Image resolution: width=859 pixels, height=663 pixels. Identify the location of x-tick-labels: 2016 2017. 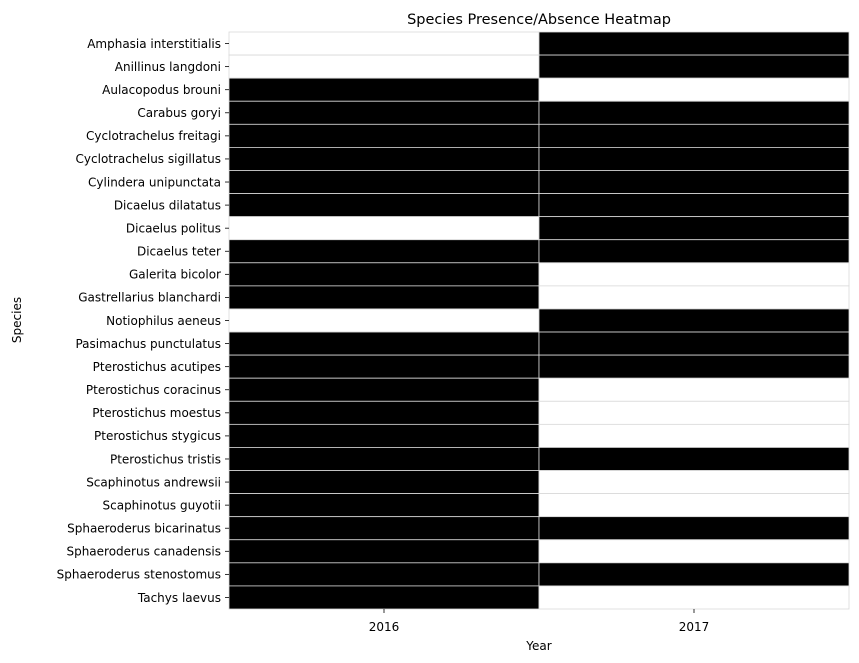
(539, 621).